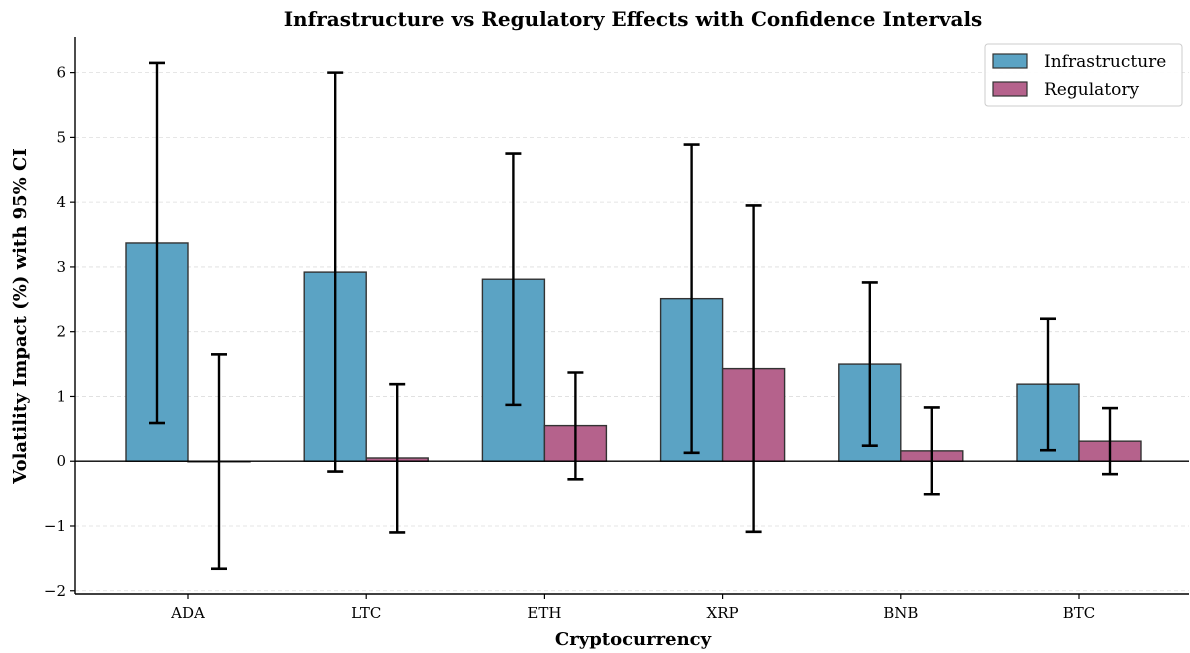 The width and height of the screenshot is (1190, 653). Describe the element at coordinates (1048, 384) in the screenshot. I see `error-bar-infrastructure-btc` at that location.